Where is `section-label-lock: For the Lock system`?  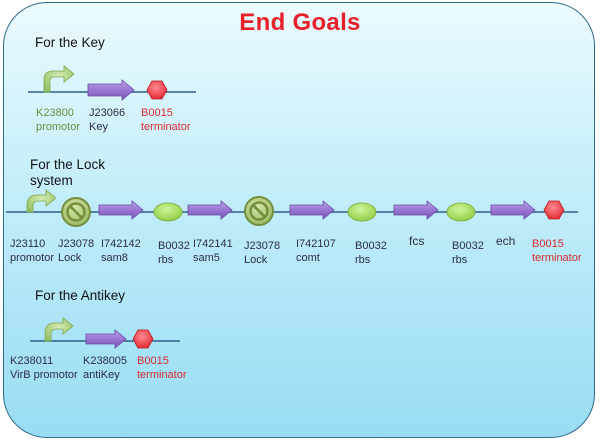
section-label-lock: For the Lock system is located at coordinates (67, 173).